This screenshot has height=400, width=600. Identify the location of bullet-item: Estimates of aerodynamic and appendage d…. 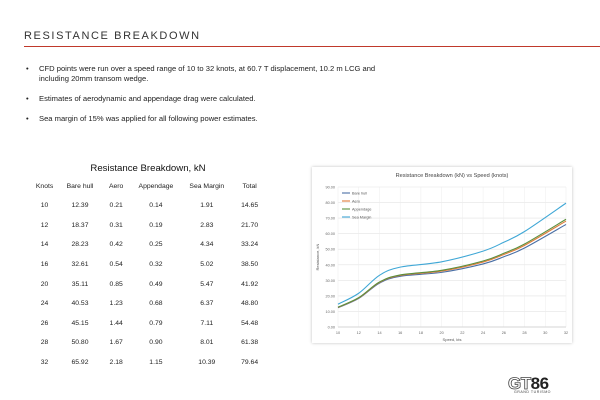
(216, 99).